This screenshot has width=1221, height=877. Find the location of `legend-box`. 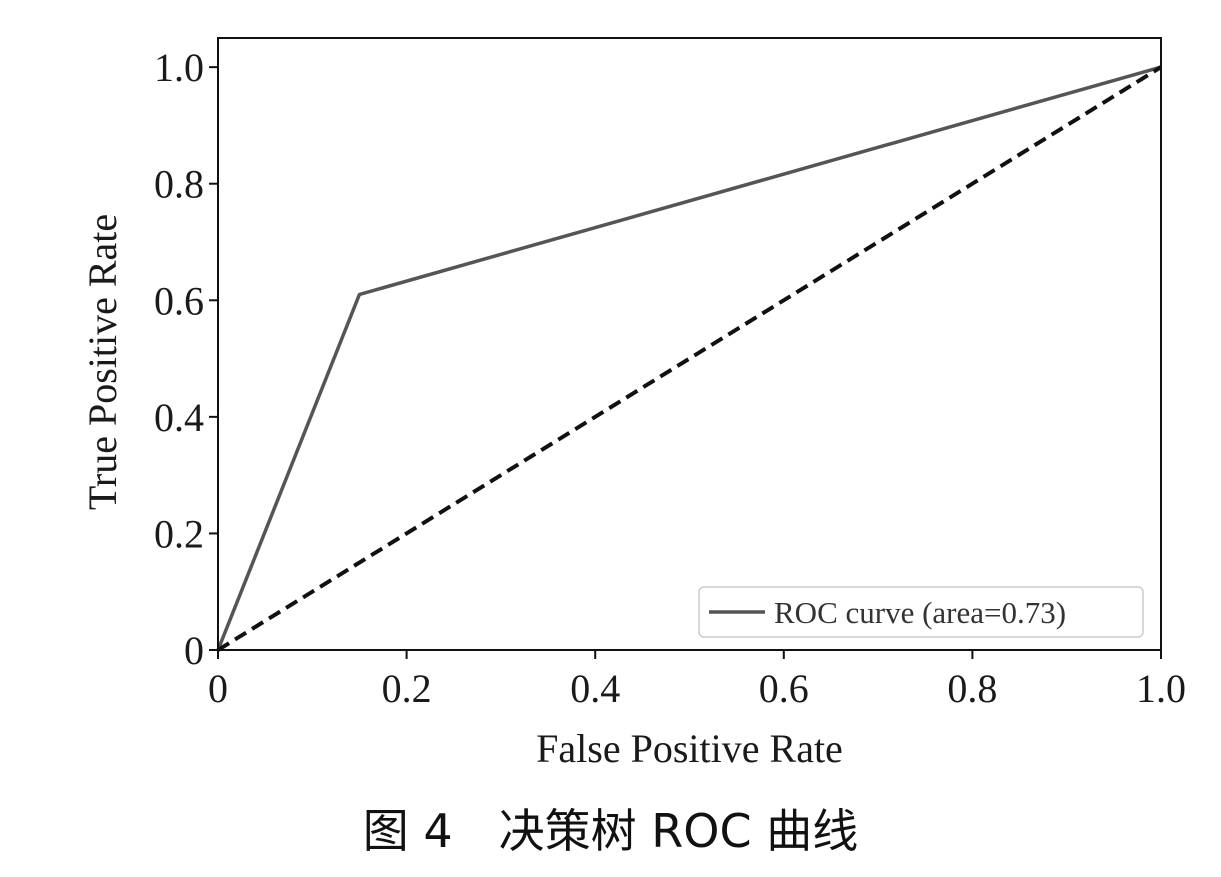

legend-box is located at coordinates (921, 612).